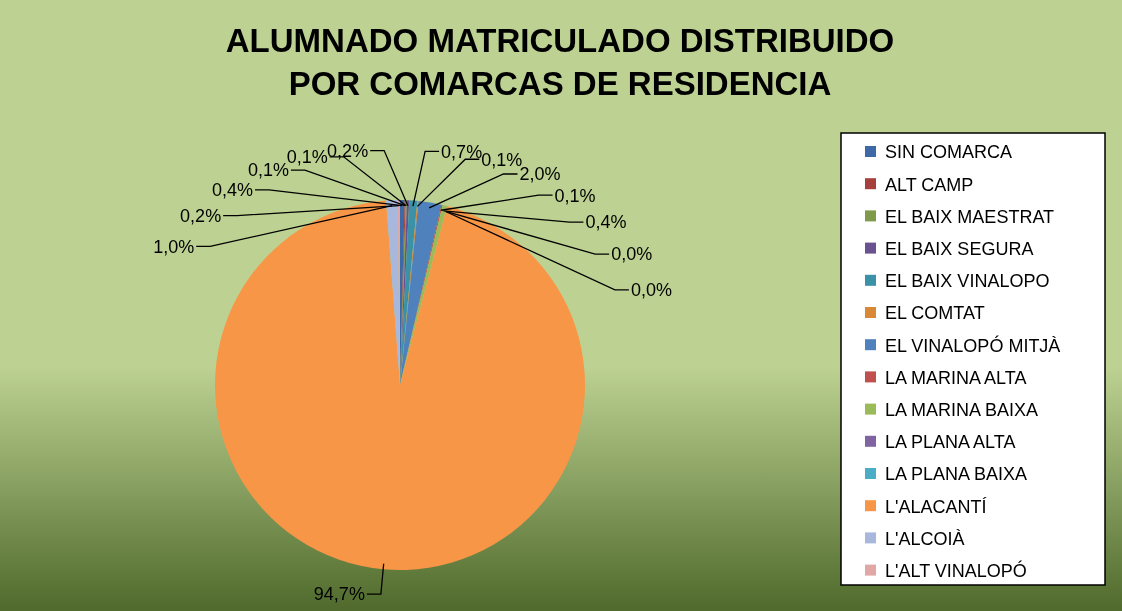  I want to click on data-label: 94,7%, so click(339, 594).